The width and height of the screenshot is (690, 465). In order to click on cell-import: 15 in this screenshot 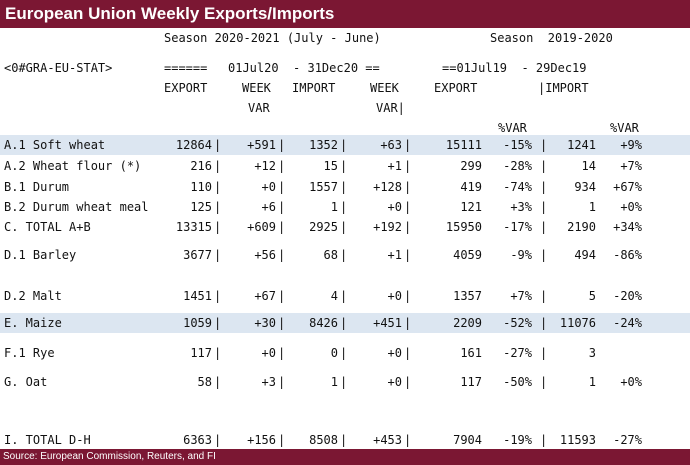, I will do `click(330, 166)`.